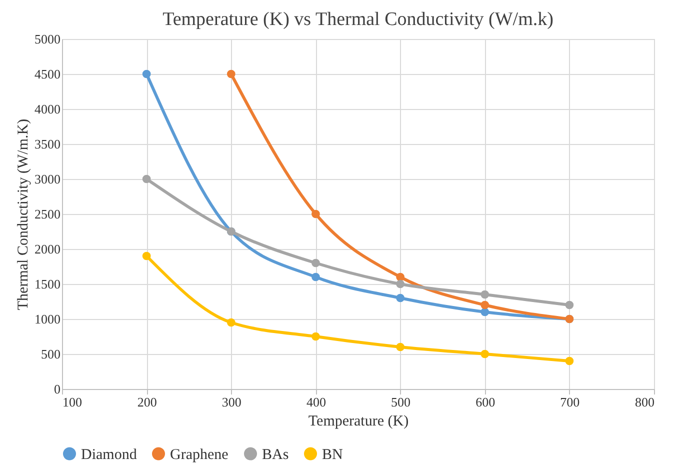 Image resolution: width=680 pixels, height=475 pixels. I want to click on y-tick-label: 500, so click(50, 354).